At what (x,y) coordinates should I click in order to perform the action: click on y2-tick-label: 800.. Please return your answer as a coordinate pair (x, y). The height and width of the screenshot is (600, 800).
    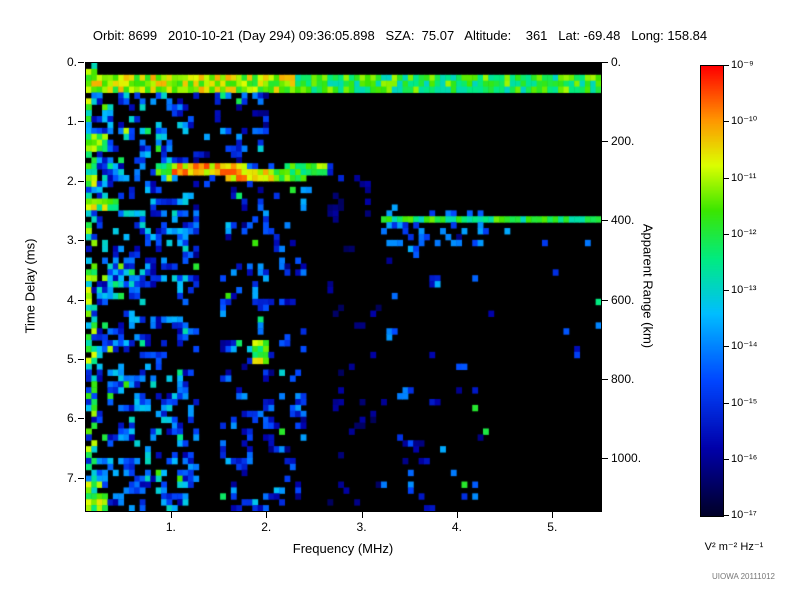
    Looking at the image, I should click on (623, 378).